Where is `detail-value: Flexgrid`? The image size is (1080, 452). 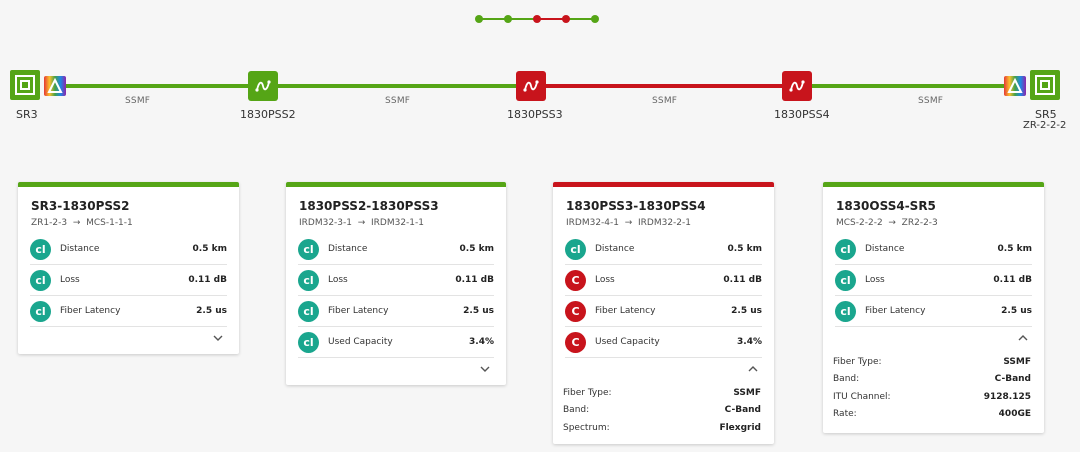 detail-value: Flexgrid is located at coordinates (740, 427).